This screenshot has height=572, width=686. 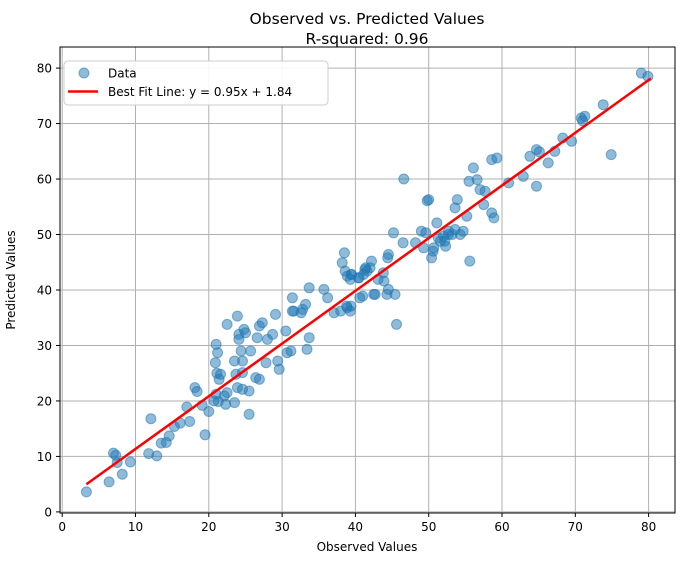 What do you see at coordinates (428, 527) in the screenshot?
I see `x-tick-label: 50` at bounding box center [428, 527].